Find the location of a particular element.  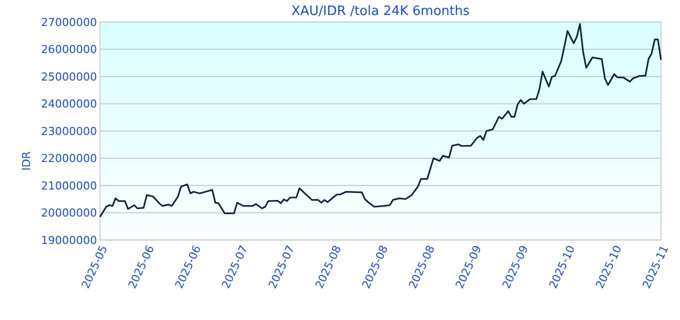

y-tick-label: 26000000 is located at coordinates (69, 49).